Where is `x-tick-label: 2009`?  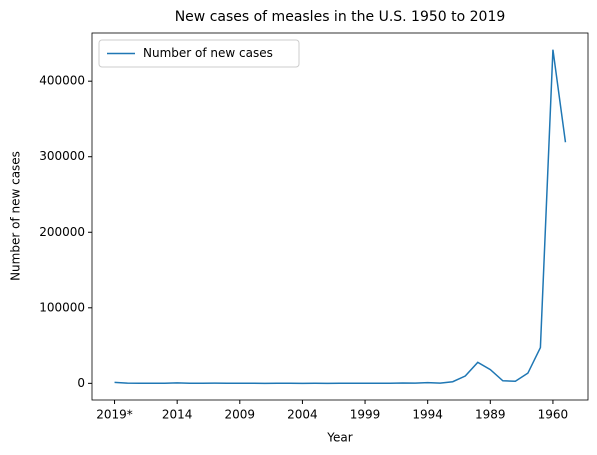
x-tick-label: 2009 is located at coordinates (240, 415).